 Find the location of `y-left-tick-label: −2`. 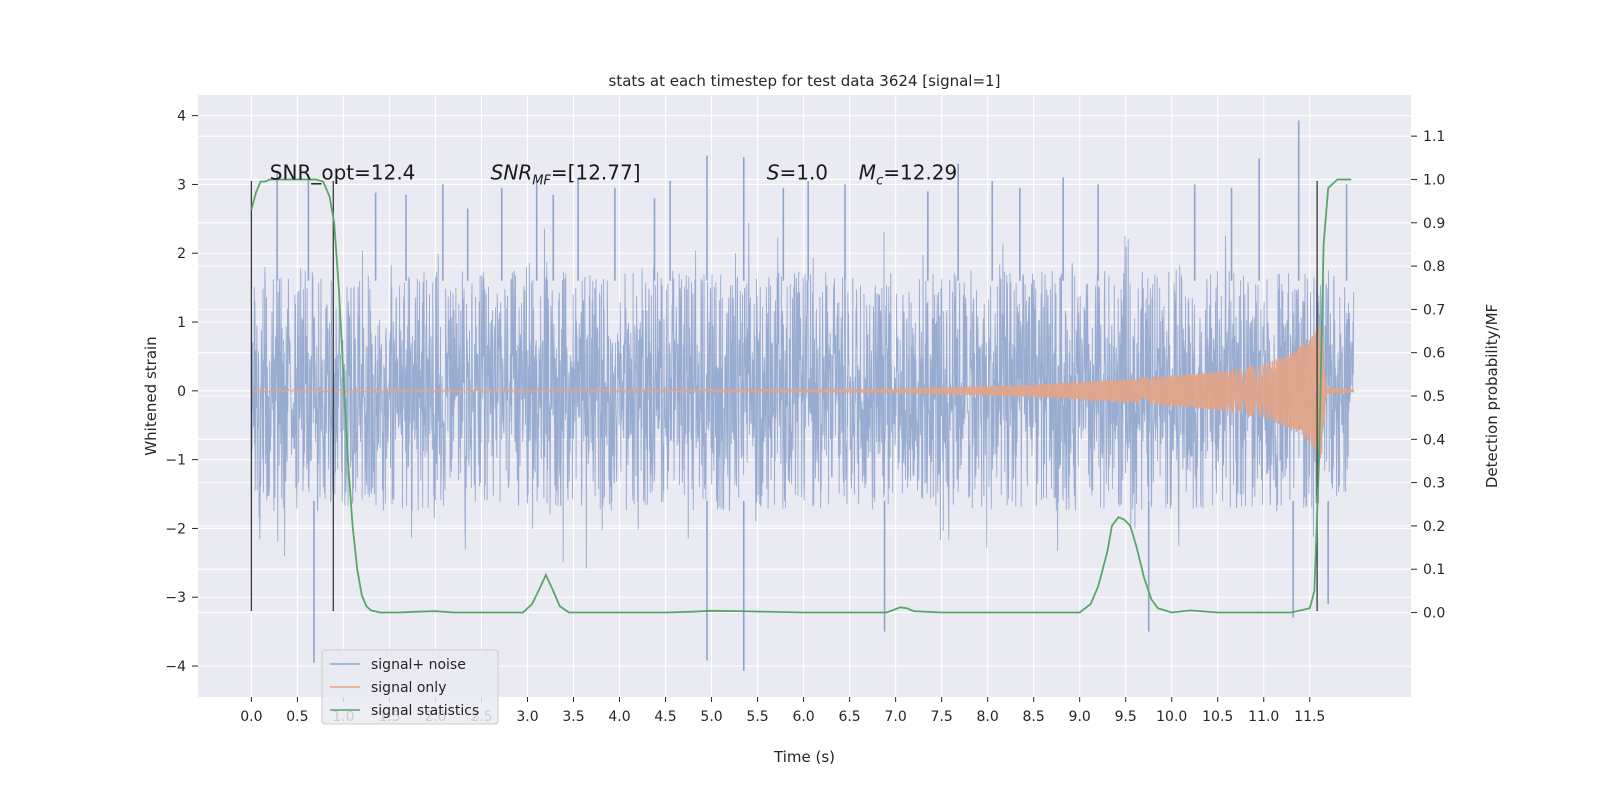

y-left-tick-label: −2 is located at coordinates (175, 529).